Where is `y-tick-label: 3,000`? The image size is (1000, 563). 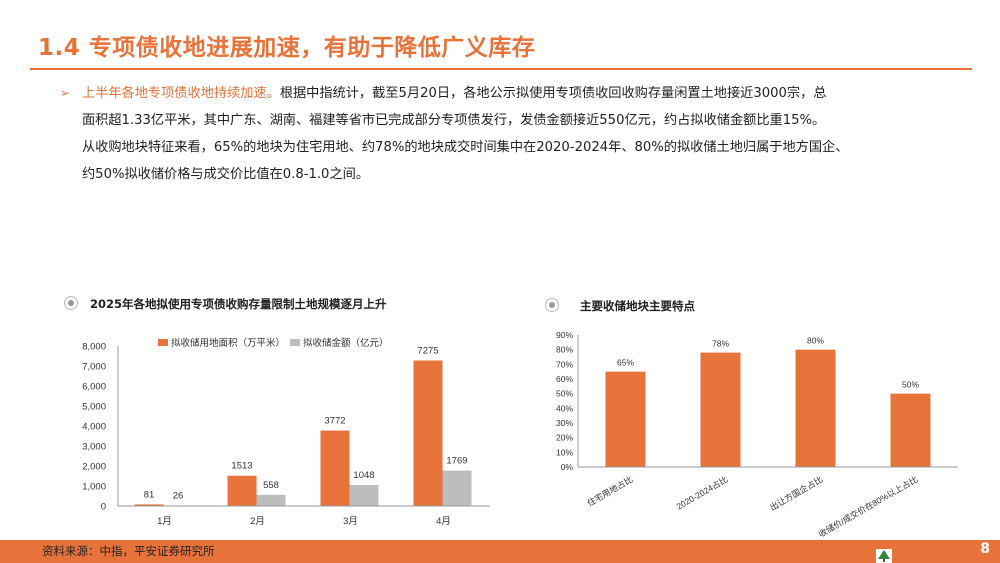 y-tick-label: 3,000 is located at coordinates (94, 447).